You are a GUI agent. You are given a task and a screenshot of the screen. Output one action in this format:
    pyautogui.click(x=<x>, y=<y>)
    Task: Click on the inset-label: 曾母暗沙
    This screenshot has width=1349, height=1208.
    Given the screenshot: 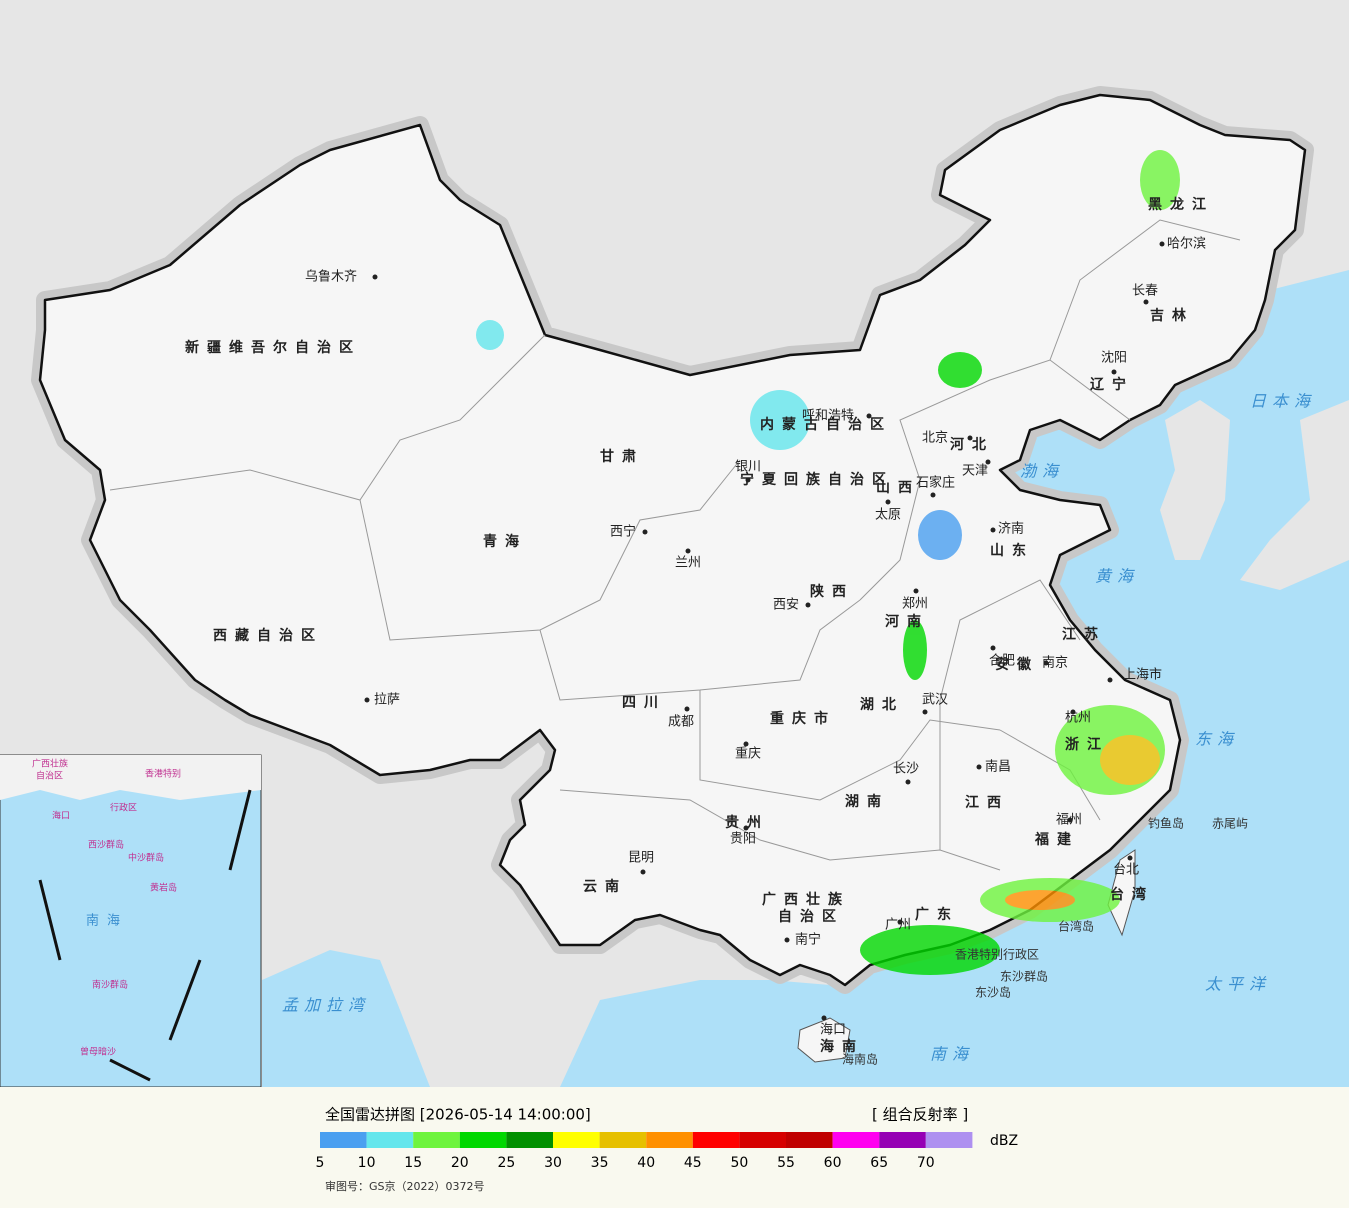 What is the action you would take?
    pyautogui.click(x=98, y=1052)
    